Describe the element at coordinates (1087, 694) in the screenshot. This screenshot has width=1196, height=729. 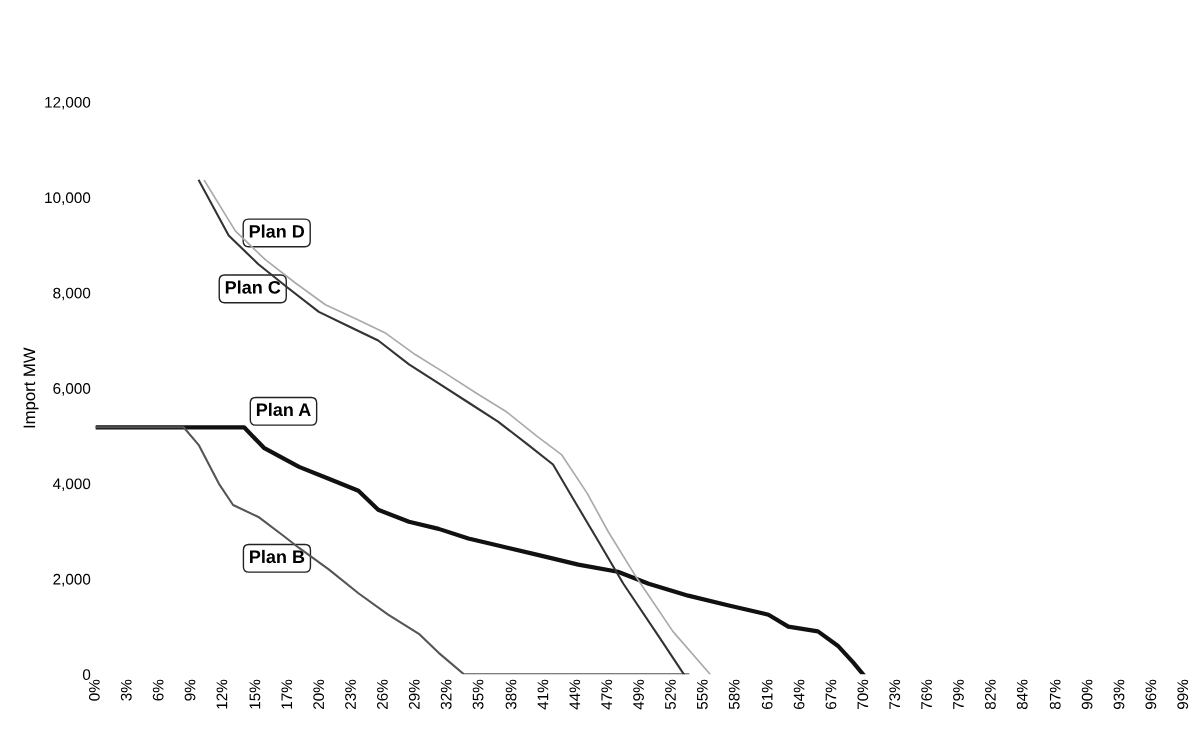
I see `x-tick-label: 90%` at that location.